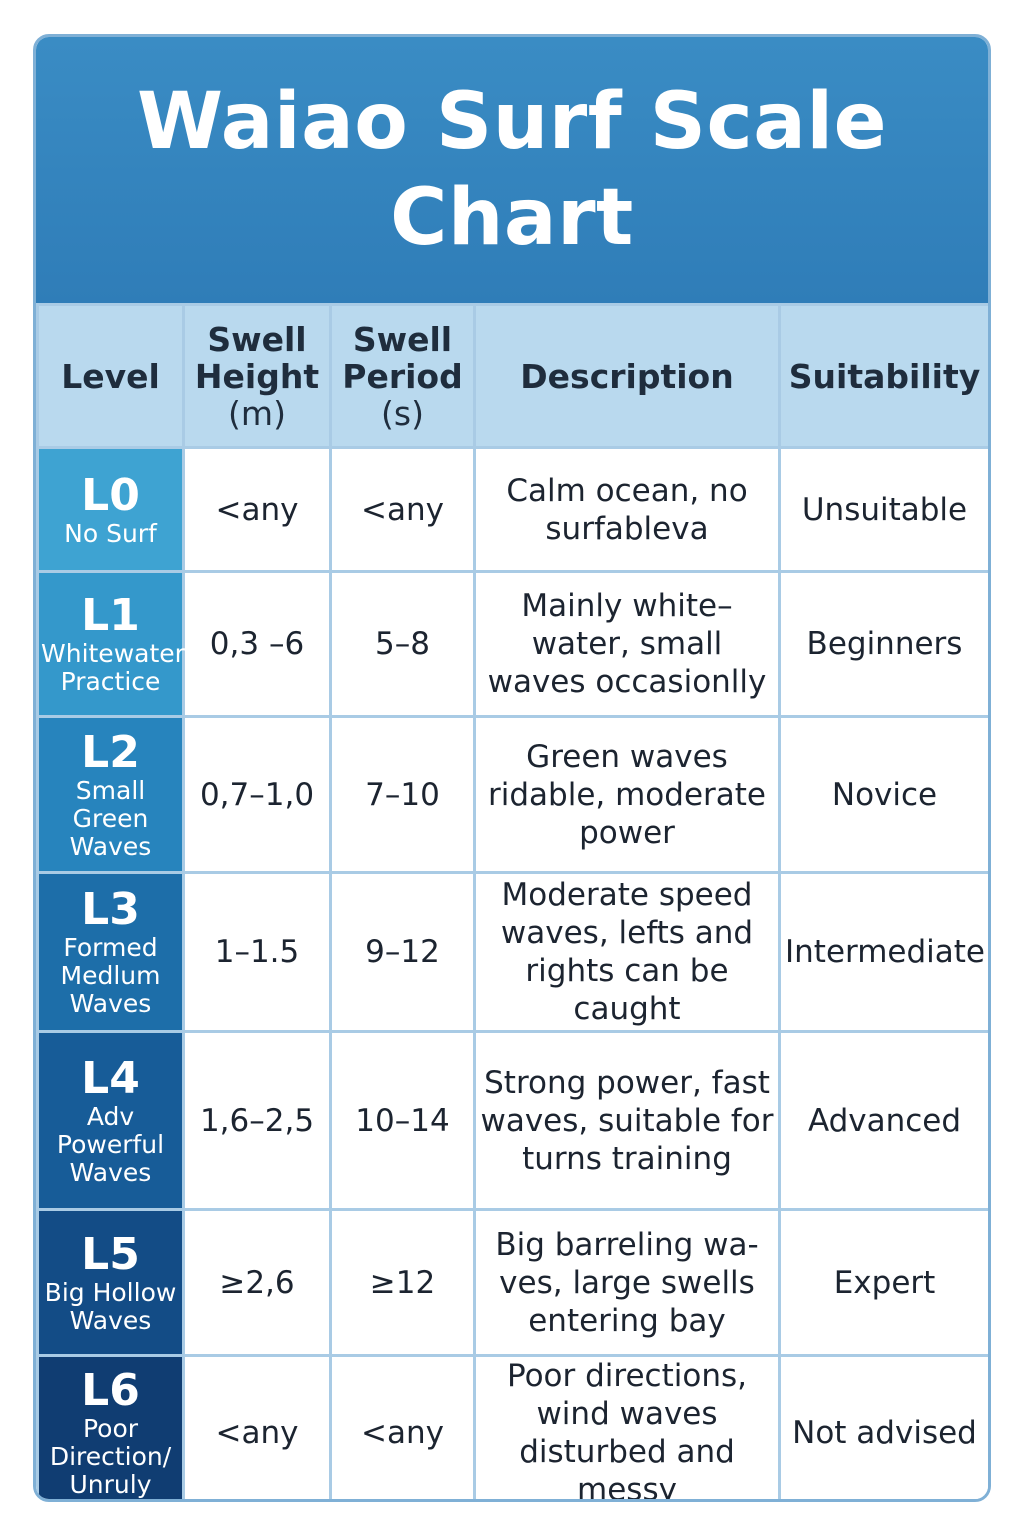  I want to click on header-description: Description, so click(627, 376).